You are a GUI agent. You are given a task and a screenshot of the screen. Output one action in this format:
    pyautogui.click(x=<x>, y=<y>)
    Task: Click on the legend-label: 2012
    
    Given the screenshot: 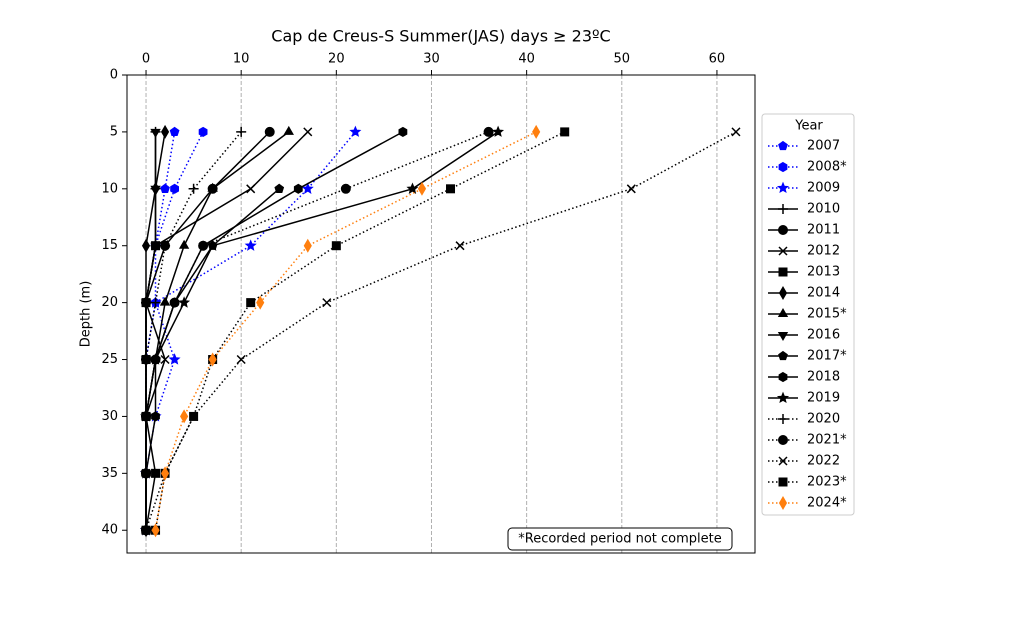 What is the action you would take?
    pyautogui.click(x=823, y=251)
    